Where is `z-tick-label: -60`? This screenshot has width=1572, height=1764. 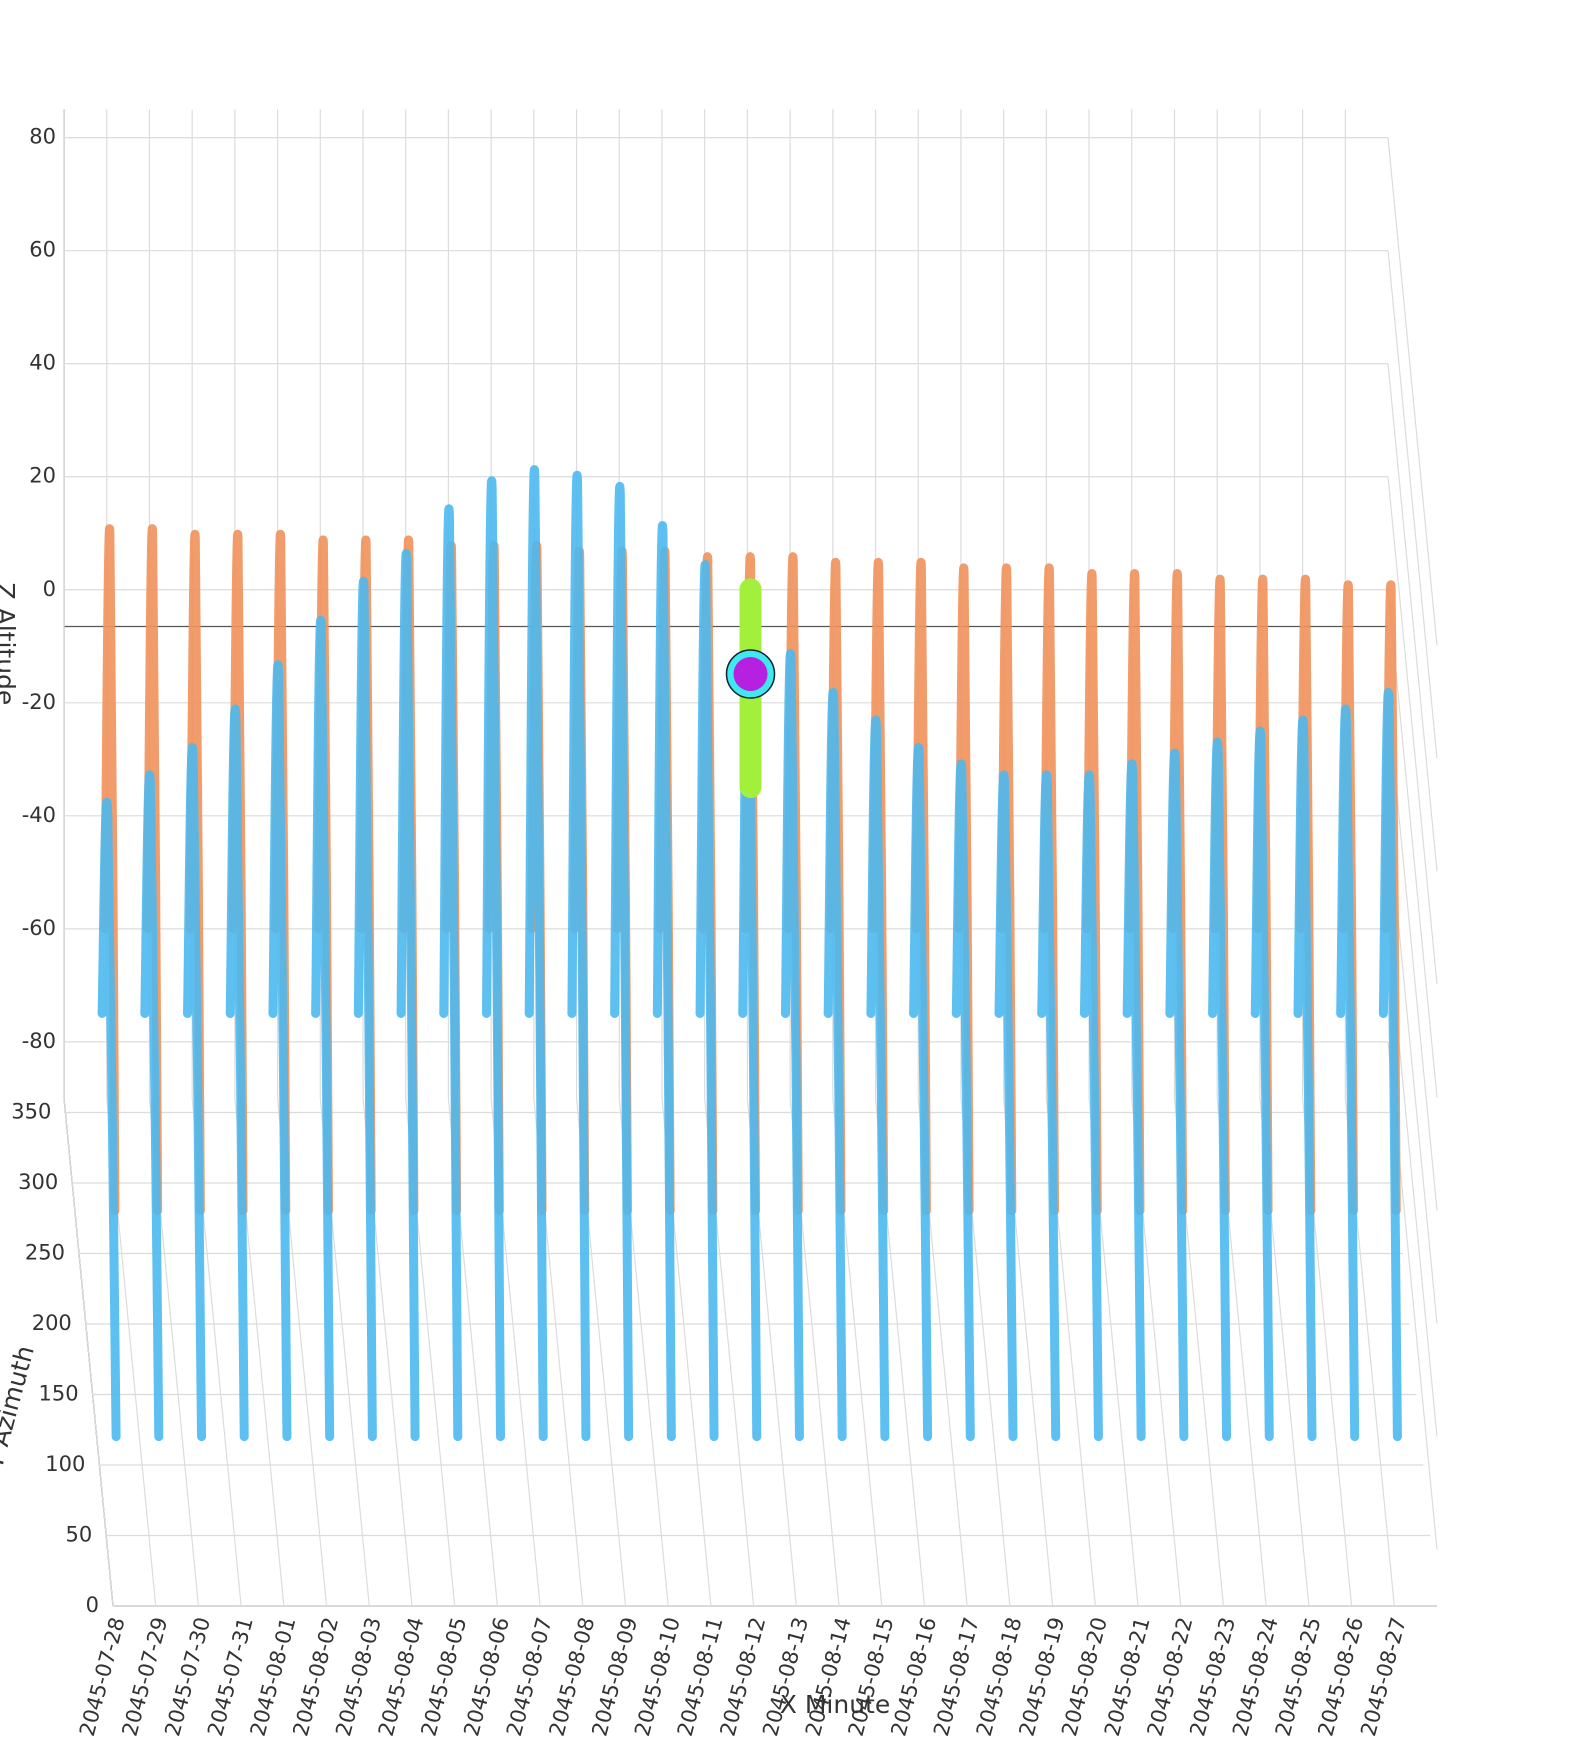
z-tick-label: -60 is located at coordinates (39, 928).